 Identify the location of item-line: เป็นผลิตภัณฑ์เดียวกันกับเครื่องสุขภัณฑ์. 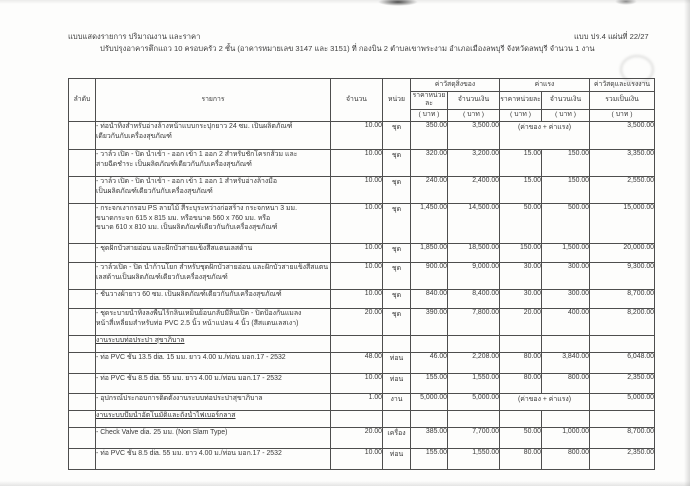
(154, 191).